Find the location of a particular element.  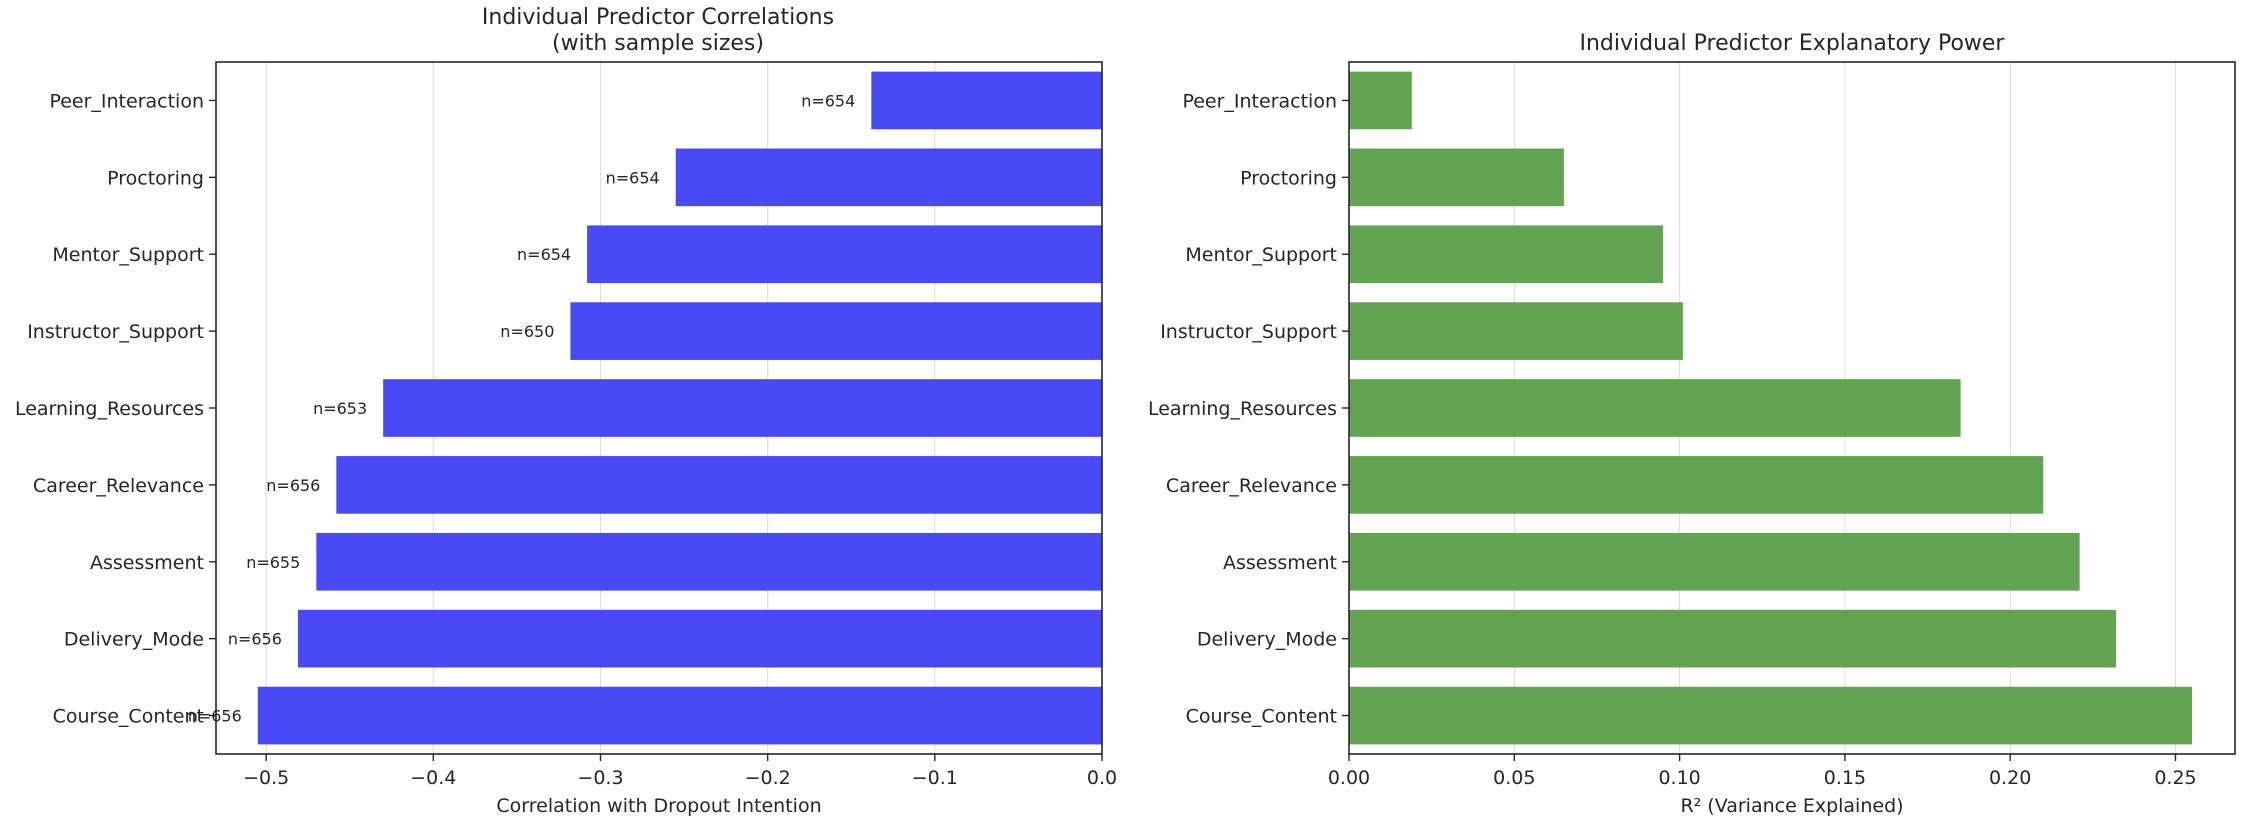

left-y-tick-label: Proctoring is located at coordinates (155, 178).